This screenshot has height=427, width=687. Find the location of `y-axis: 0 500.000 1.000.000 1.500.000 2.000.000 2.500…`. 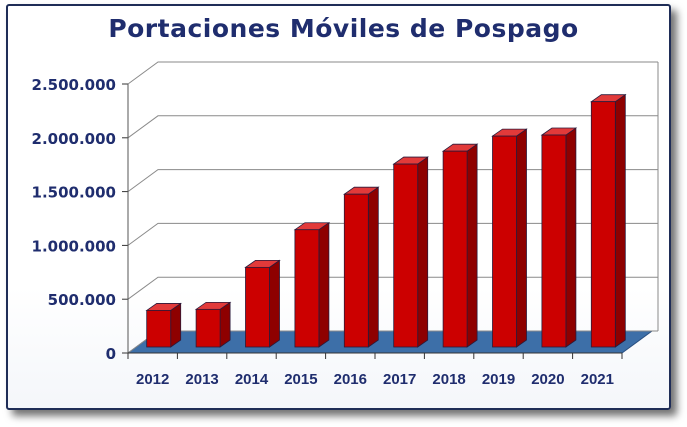

y-axis: 0 500.000 1.000.000 1.500.000 2.000.000 2.500… is located at coordinates (80, 219).